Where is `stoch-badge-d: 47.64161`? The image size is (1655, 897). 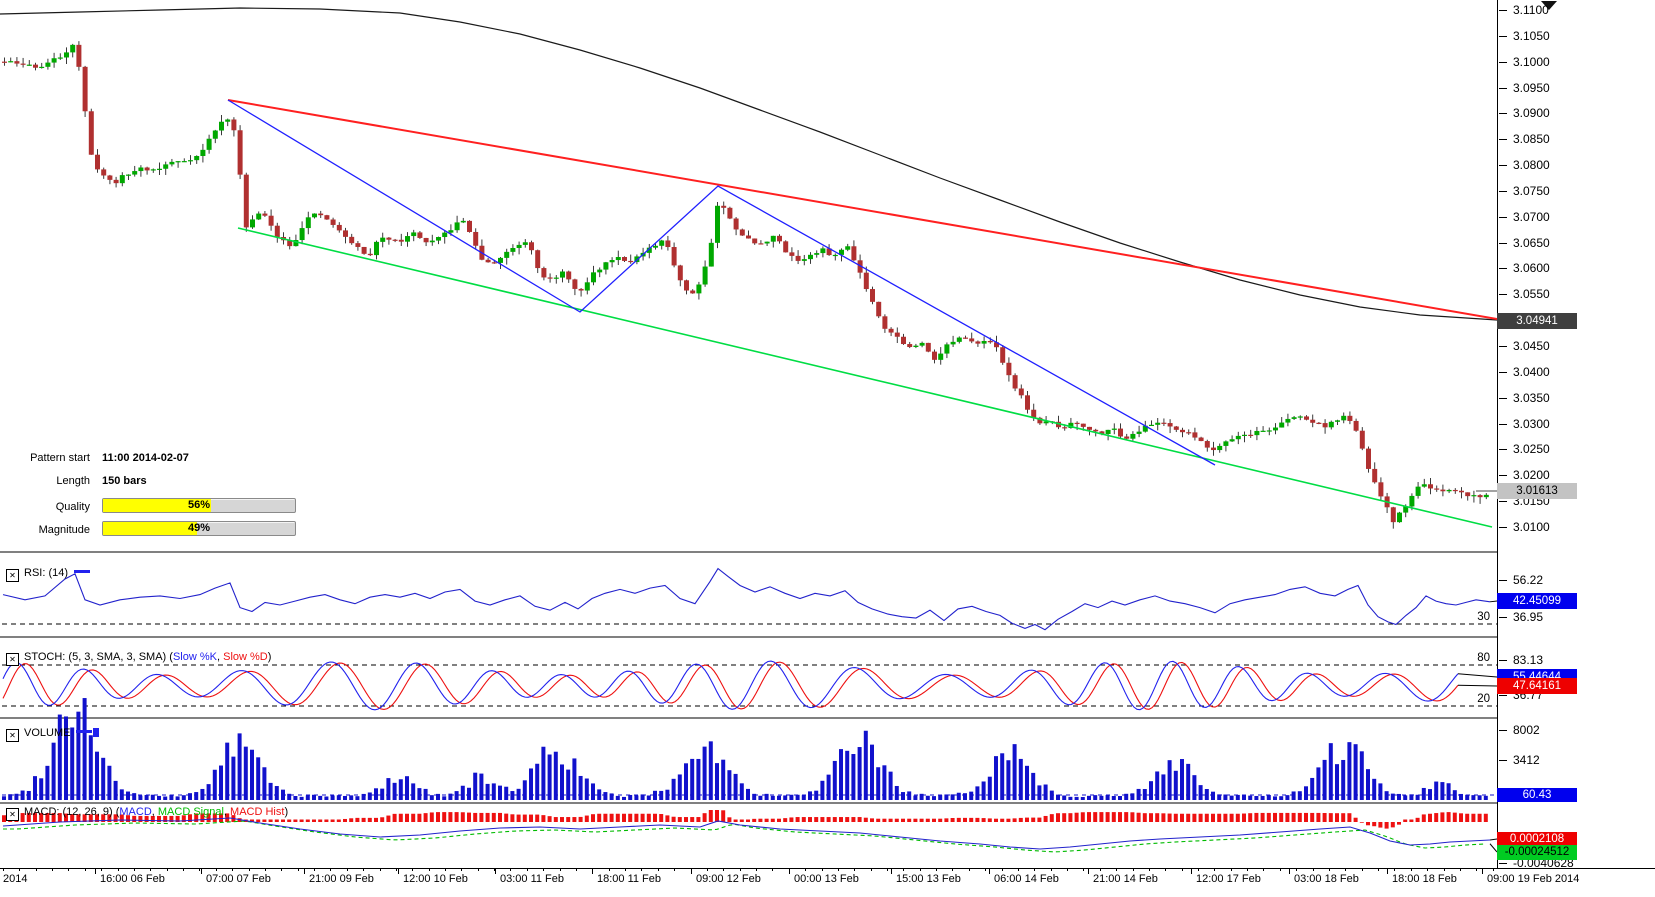 stoch-badge-d: 47.64161 is located at coordinates (1537, 686).